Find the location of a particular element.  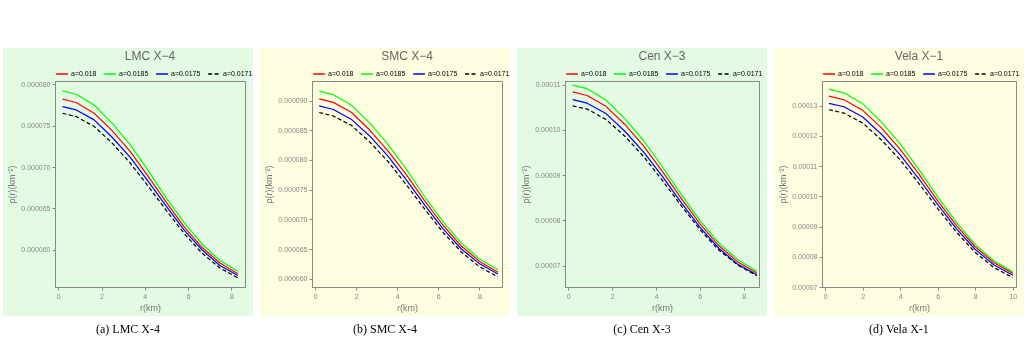

chart-title: LMC X−4 is located at coordinates (150, 56).